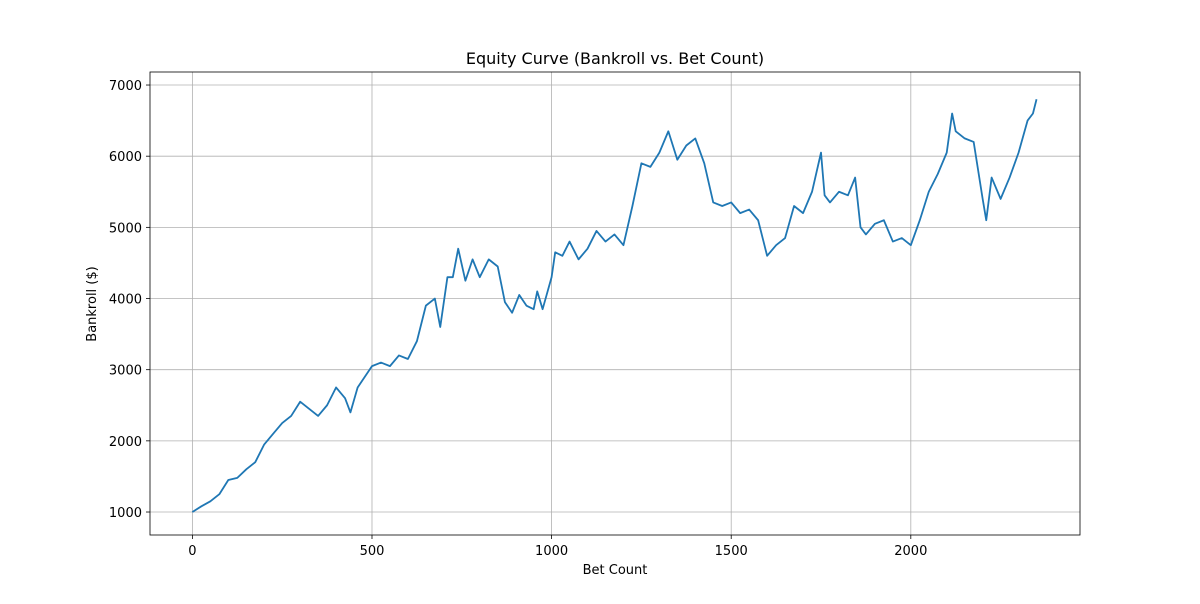  I want to click on x-tick-label: 0, so click(192, 551).